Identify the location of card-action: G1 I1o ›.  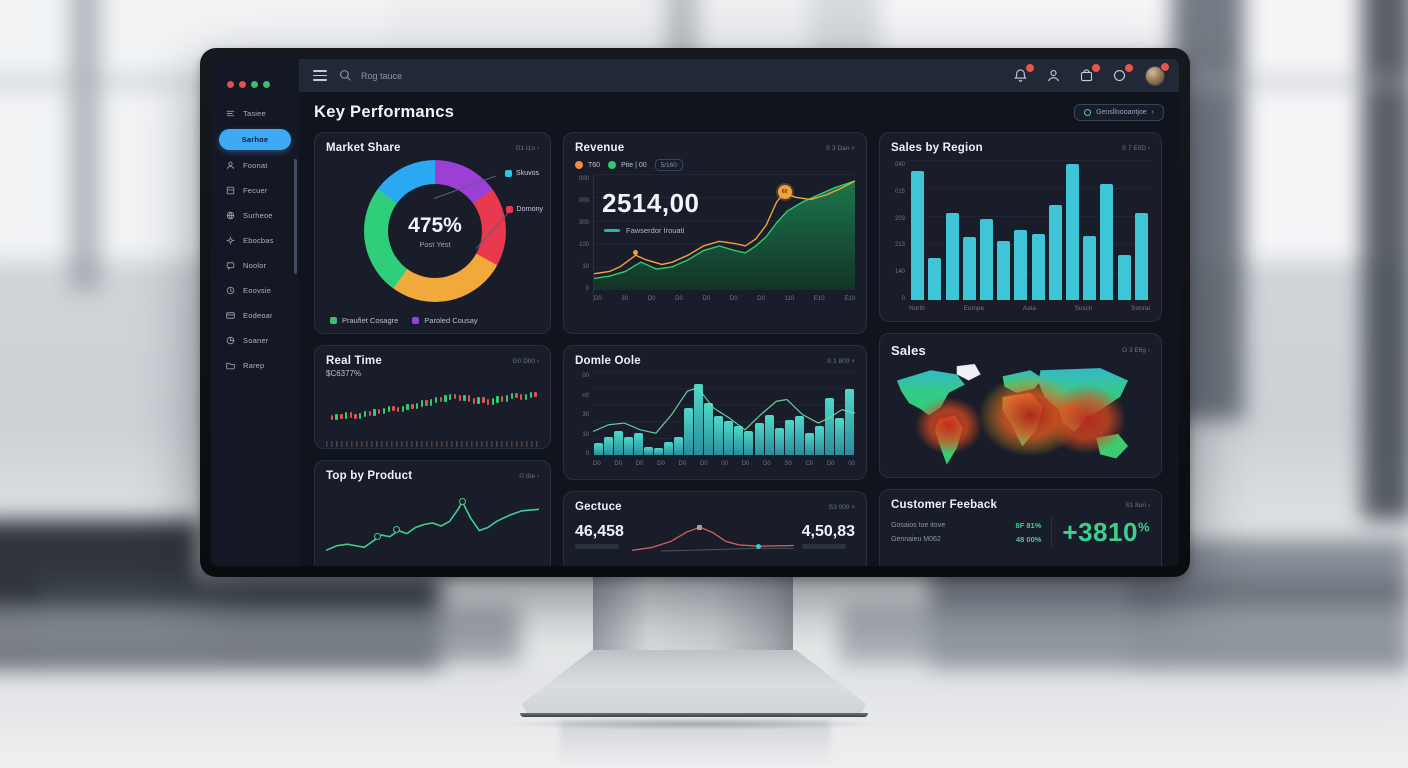
(527, 148).